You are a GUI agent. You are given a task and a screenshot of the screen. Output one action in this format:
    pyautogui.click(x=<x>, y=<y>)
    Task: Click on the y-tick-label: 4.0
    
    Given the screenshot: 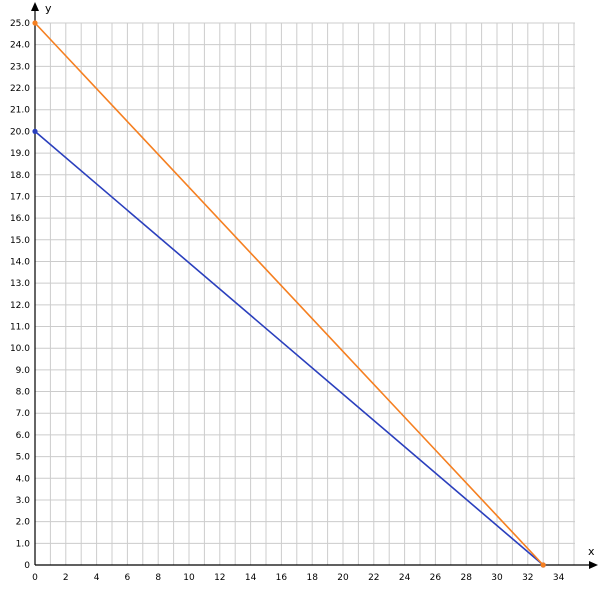 What is the action you would take?
    pyautogui.click(x=23, y=479)
    